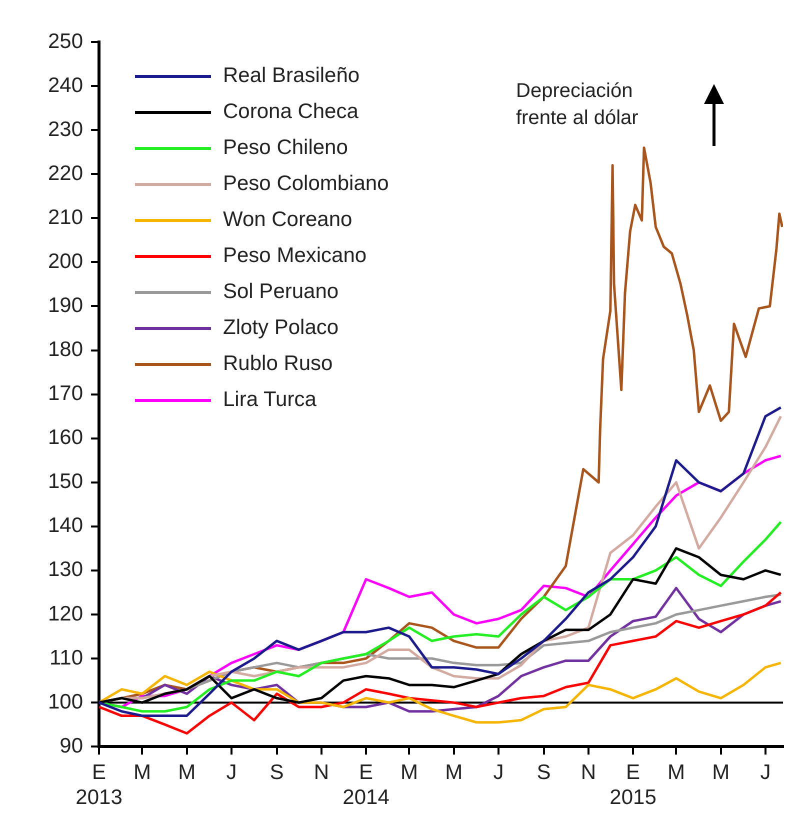 This screenshot has height=821, width=789. What do you see at coordinates (287, 220) in the screenshot?
I see `legend-label: Won Coreano` at bounding box center [287, 220].